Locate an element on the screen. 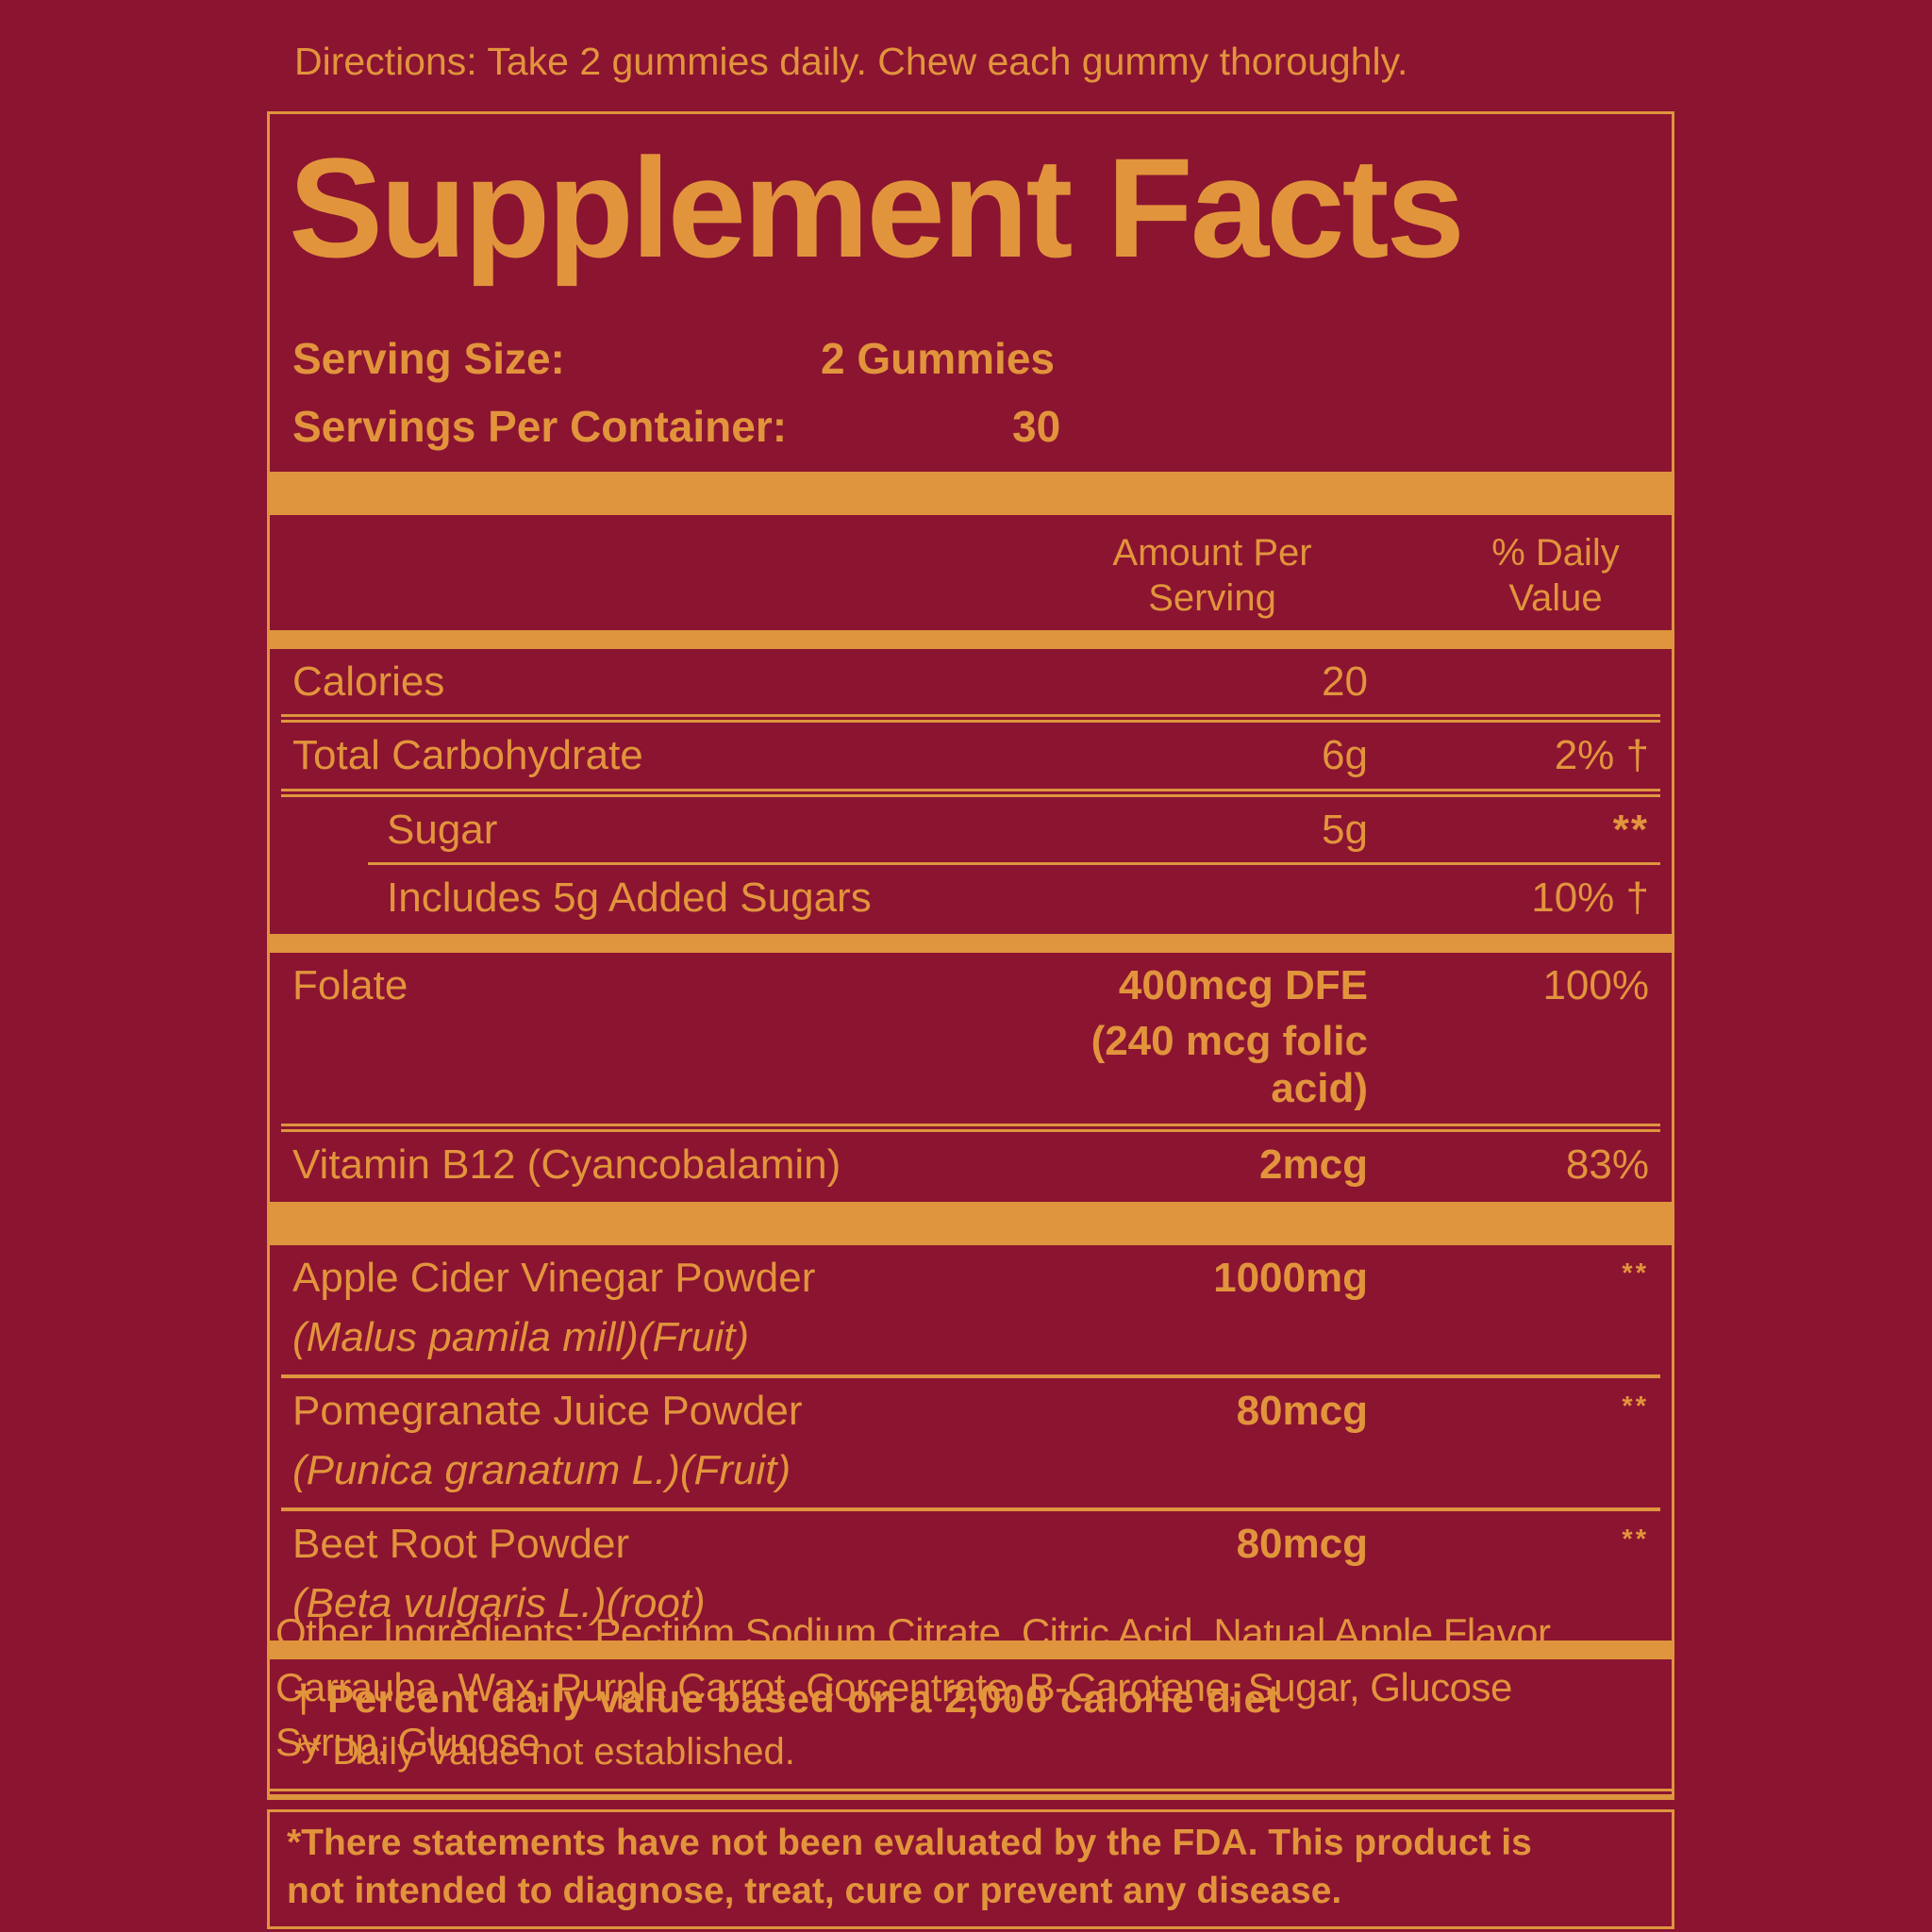 The image size is (1932, 1932). footnote-not-established: ** Daily Value not established. is located at coordinates (544, 1753).